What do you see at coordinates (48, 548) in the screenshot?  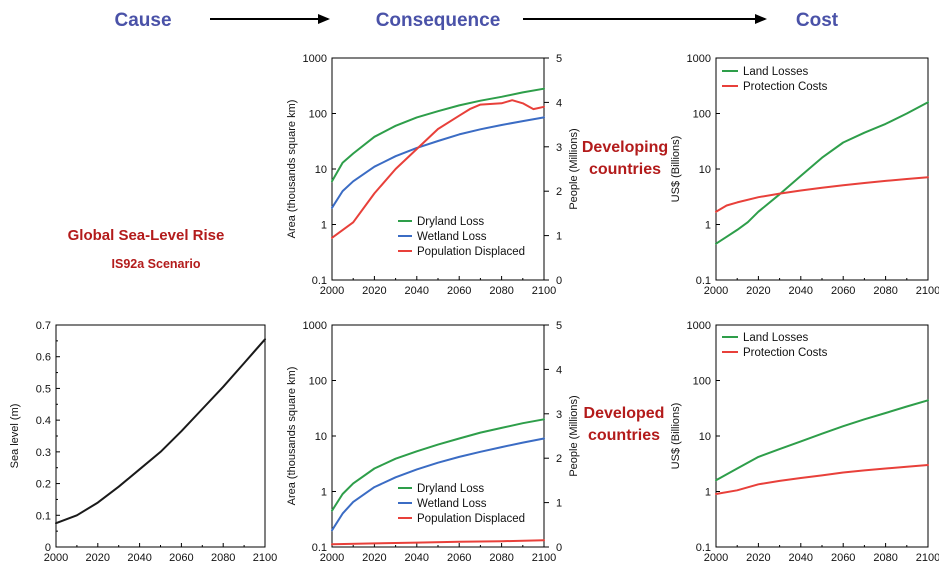 I see `sea-level-y-tick-label: 0` at bounding box center [48, 548].